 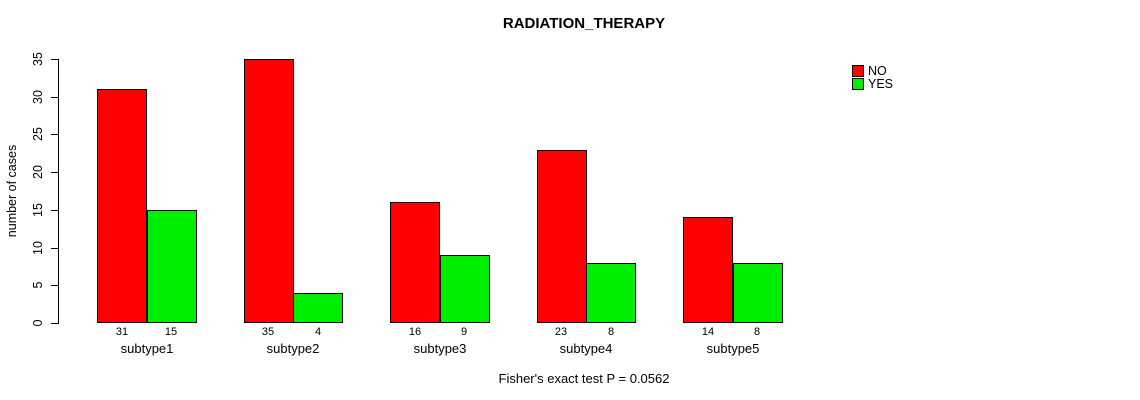 I want to click on x-axis-category-label: subtype4, so click(x=586, y=348).